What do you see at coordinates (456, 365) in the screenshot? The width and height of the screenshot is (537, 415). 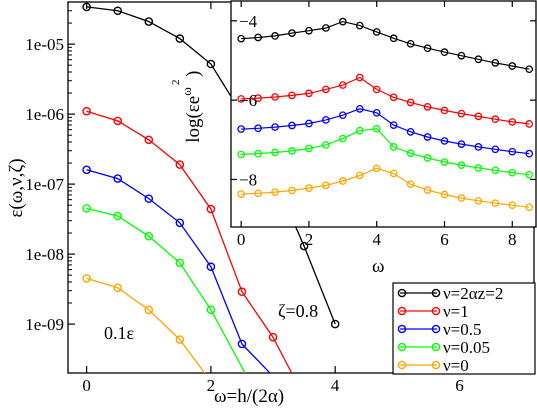 I see `legend-label: ν=0` at bounding box center [456, 365].